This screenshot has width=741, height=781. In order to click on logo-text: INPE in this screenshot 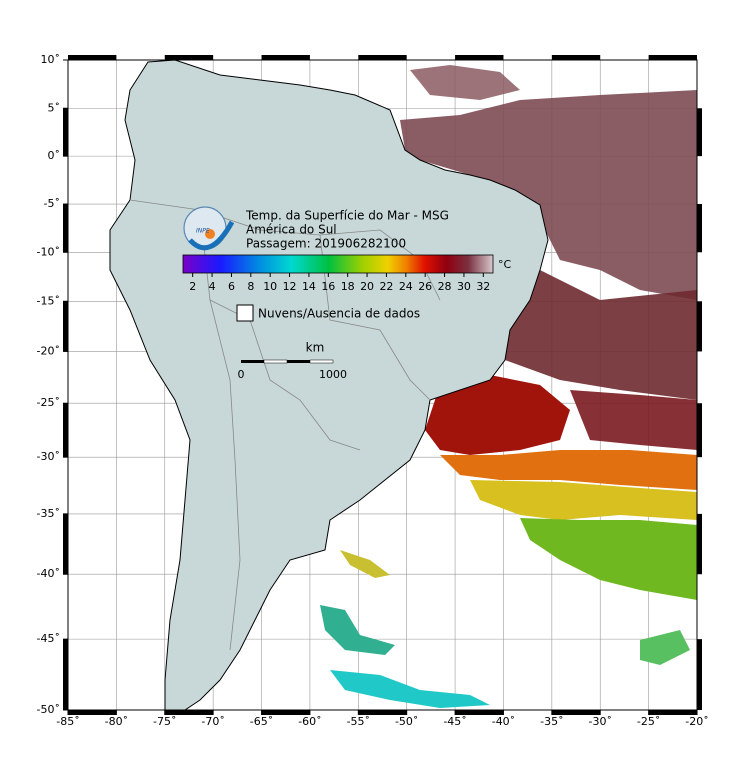, I will do `click(203, 231)`.